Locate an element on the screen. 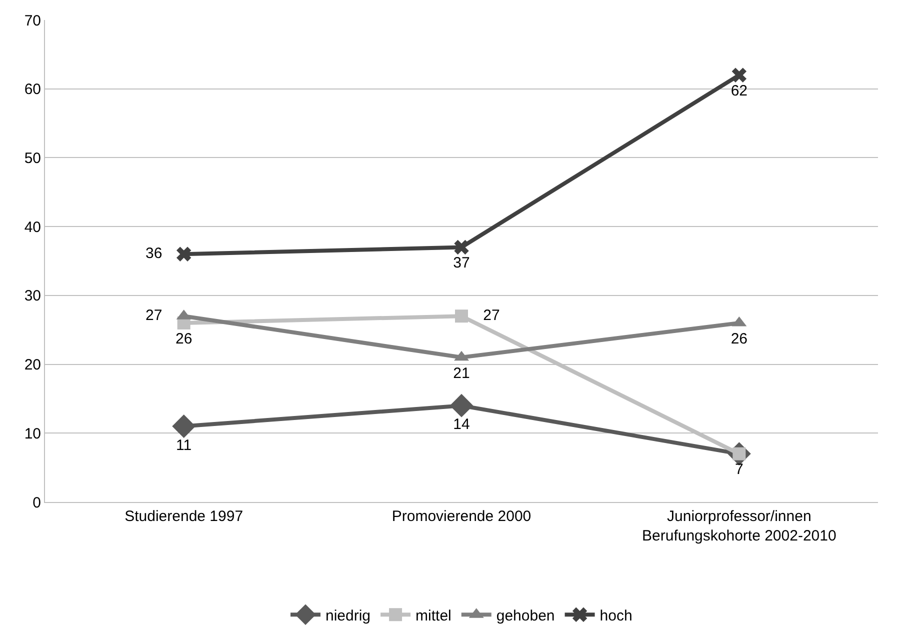 Image resolution: width=898 pixels, height=644 pixels. legend-label: hoch is located at coordinates (616, 616).